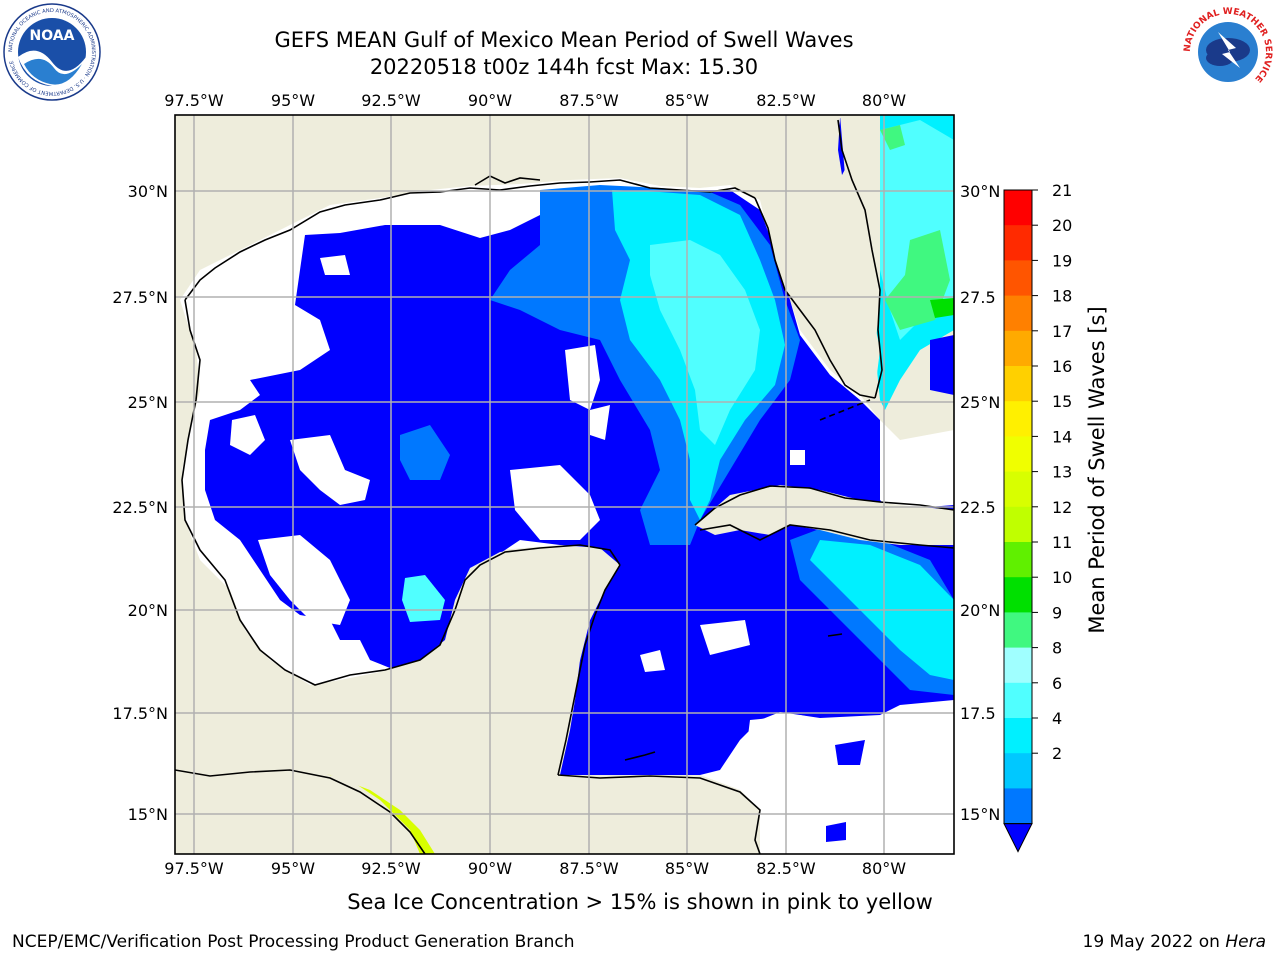  I want to click on coast-cuba-south, so click(826, 536).